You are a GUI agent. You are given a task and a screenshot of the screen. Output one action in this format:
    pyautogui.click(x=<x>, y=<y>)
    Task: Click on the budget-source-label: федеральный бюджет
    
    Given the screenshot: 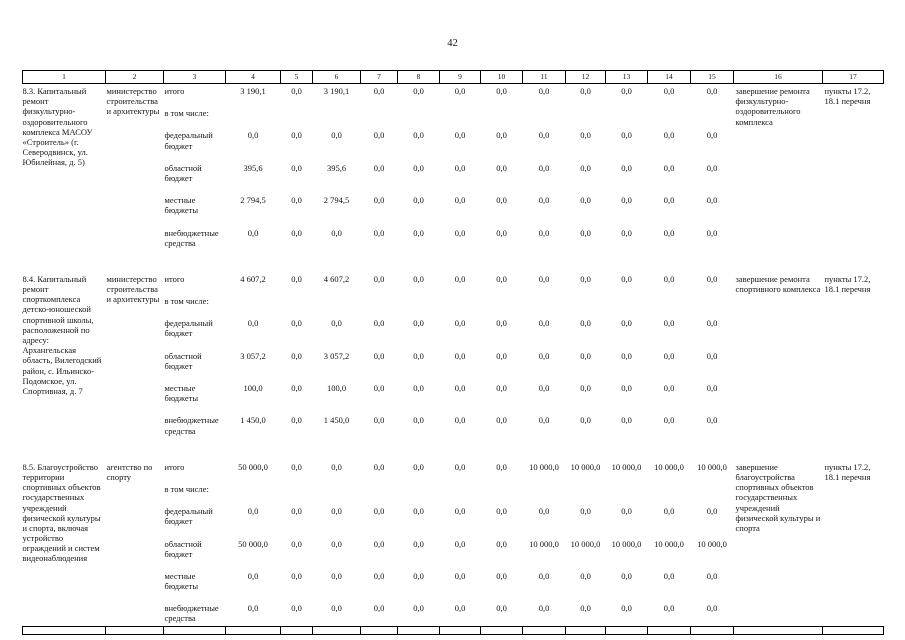 What is the action you would take?
    pyautogui.click(x=188, y=140)
    